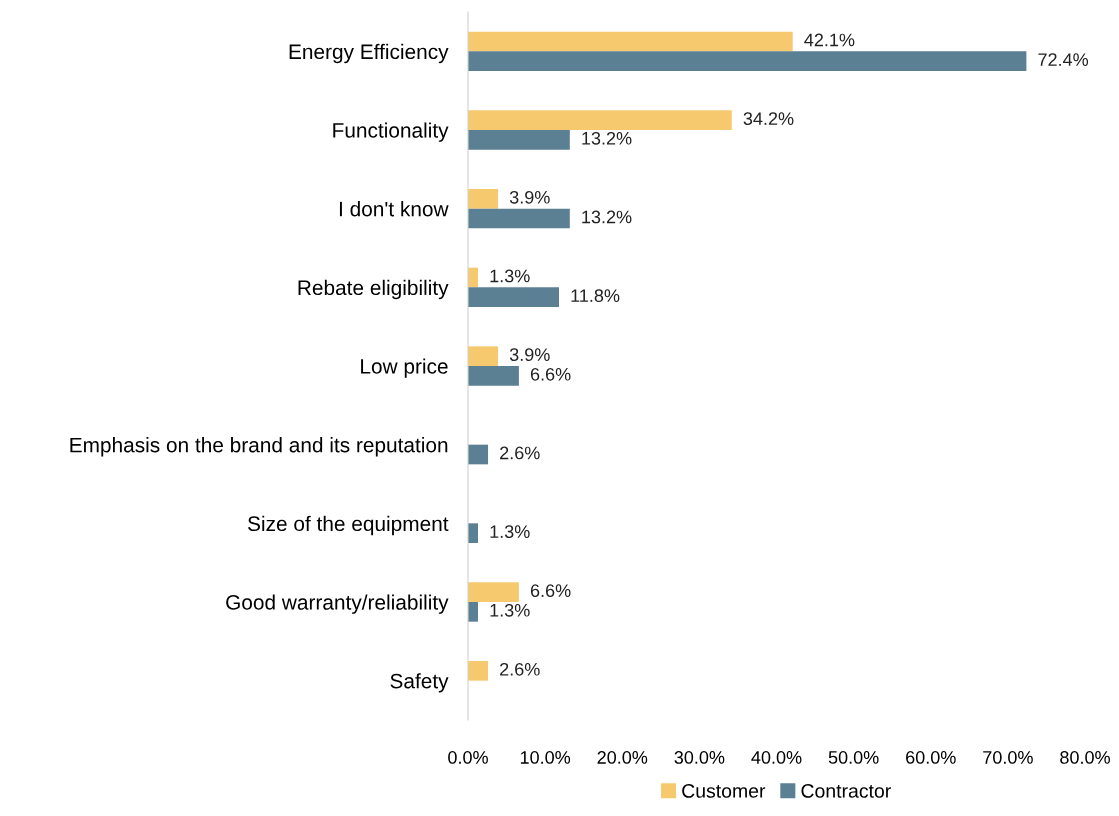 Image resolution: width=1119 pixels, height=816 pixels. Describe the element at coordinates (545, 757) in the screenshot. I see `x-tick-label: 10.0%` at that location.